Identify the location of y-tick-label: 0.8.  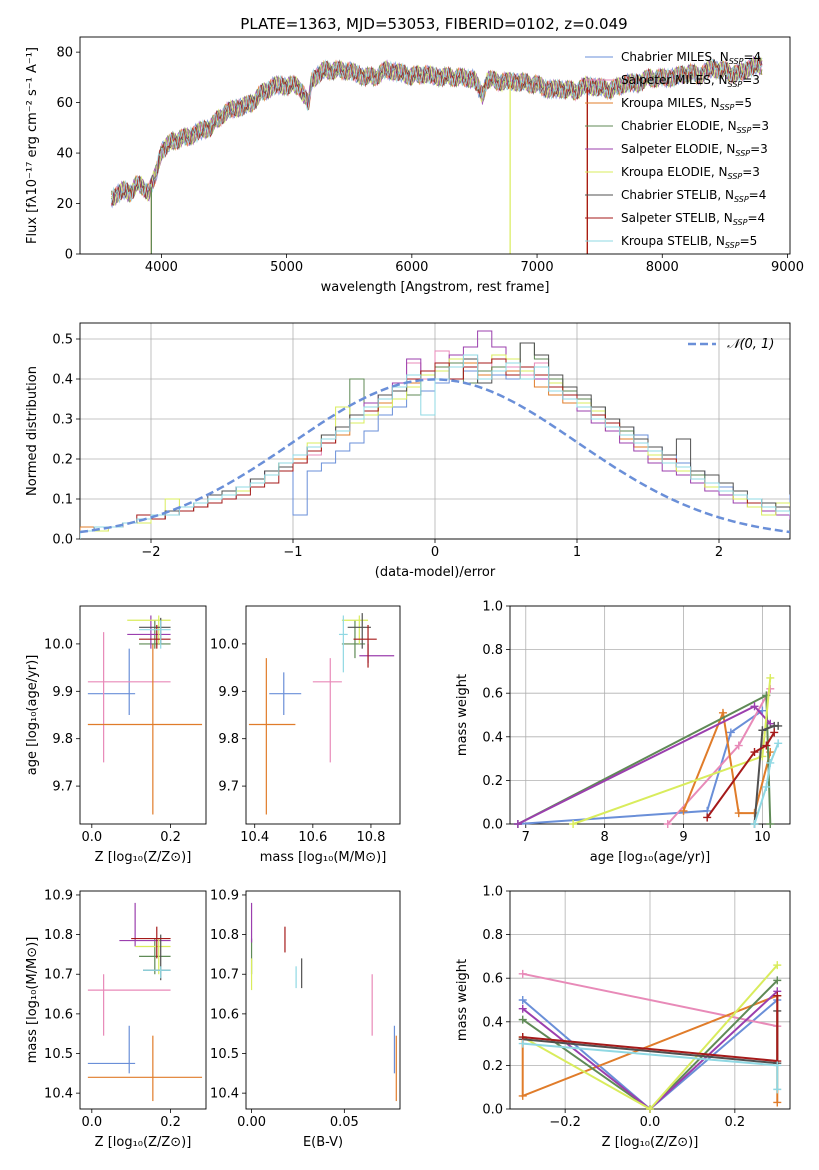
(492, 935).